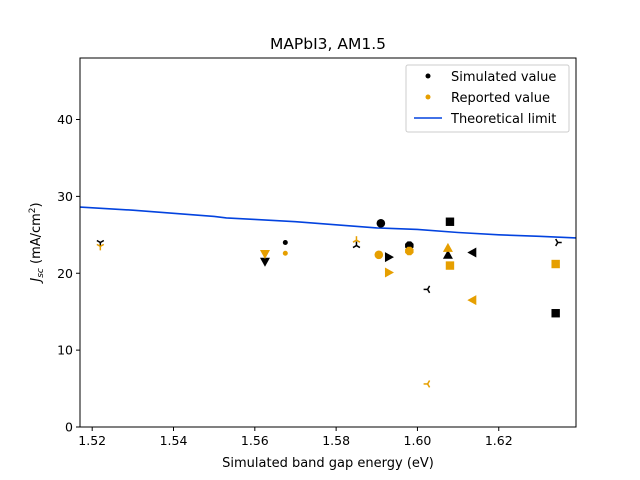 The width and height of the screenshot is (640, 480). I want to click on x-axis: 1.52 1.54 1.56 1.58 1.60 1.62, so click(295, 437).